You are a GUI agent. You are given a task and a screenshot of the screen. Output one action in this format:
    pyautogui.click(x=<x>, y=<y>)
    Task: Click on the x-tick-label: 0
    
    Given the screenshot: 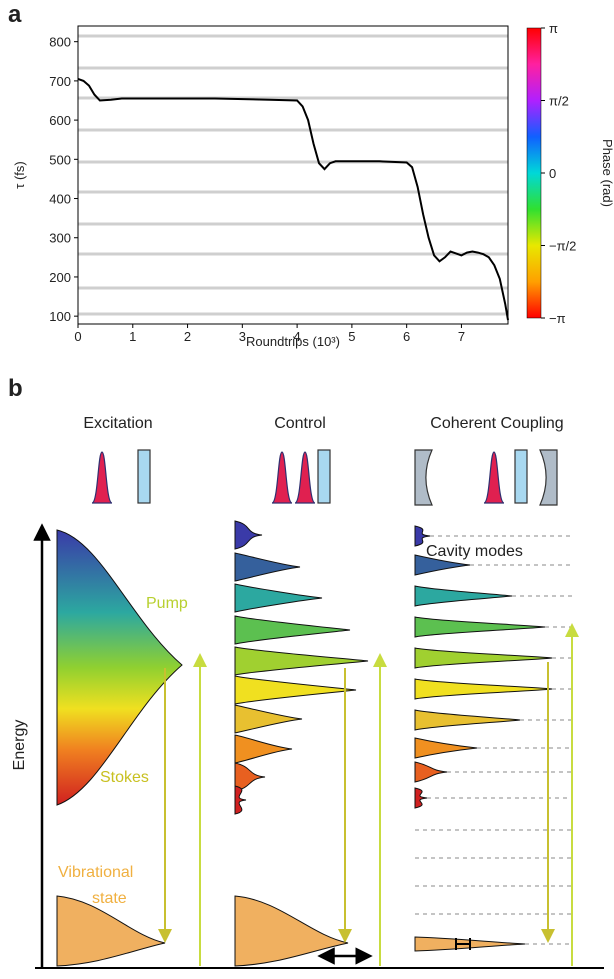 What is the action you would take?
    pyautogui.click(x=77, y=336)
    